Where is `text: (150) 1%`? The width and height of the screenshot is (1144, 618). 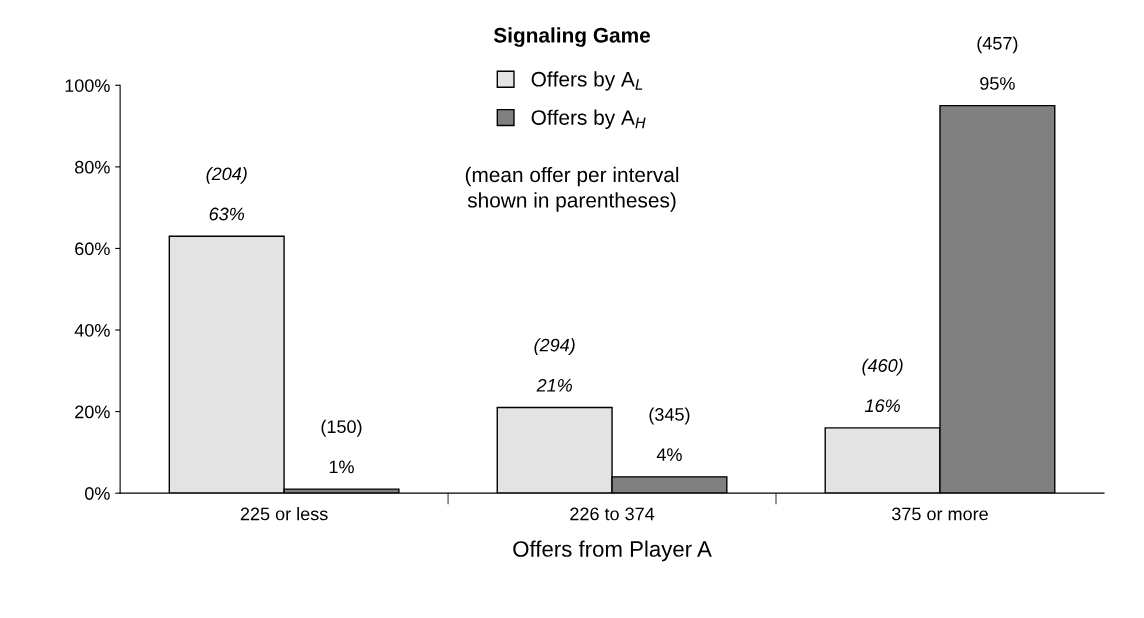 text: (150) 1% is located at coordinates (341, 446).